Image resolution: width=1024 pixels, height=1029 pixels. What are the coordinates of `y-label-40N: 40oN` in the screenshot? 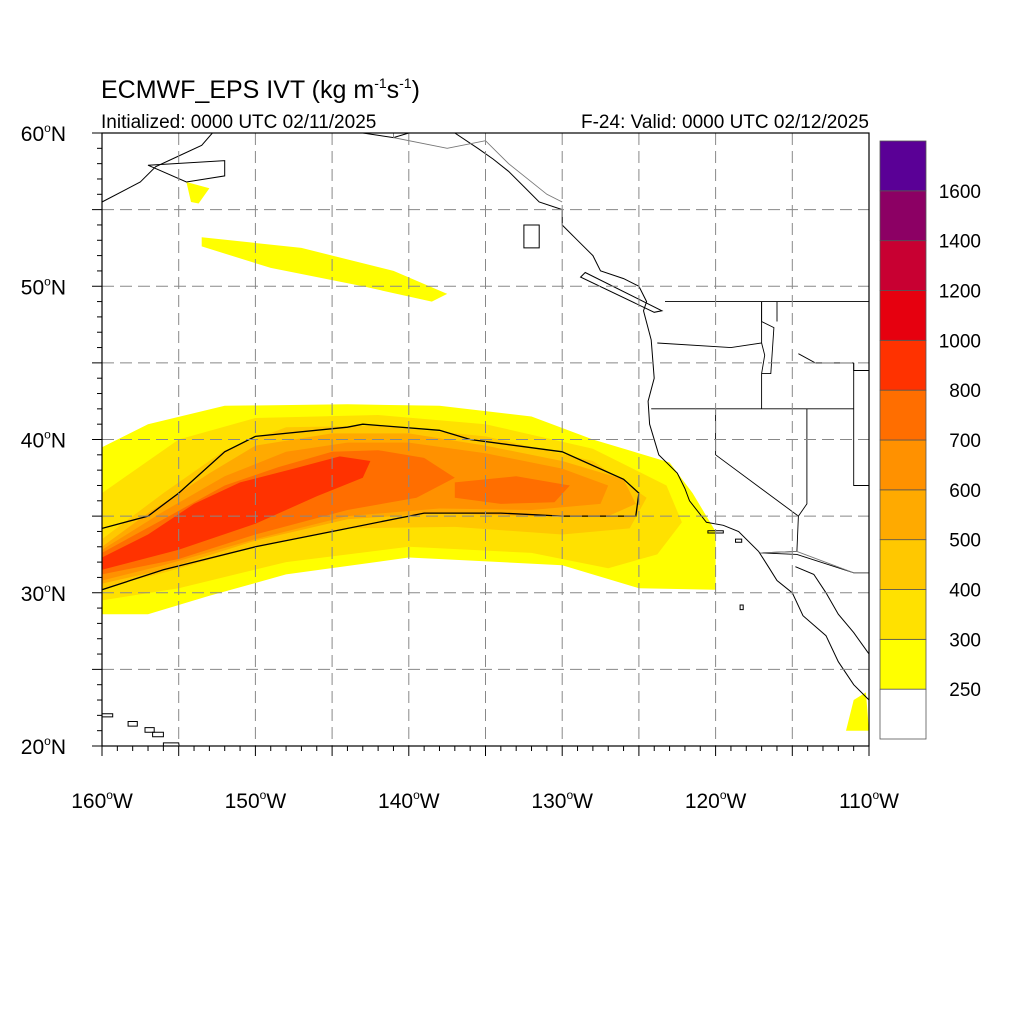 It's located at (43, 440).